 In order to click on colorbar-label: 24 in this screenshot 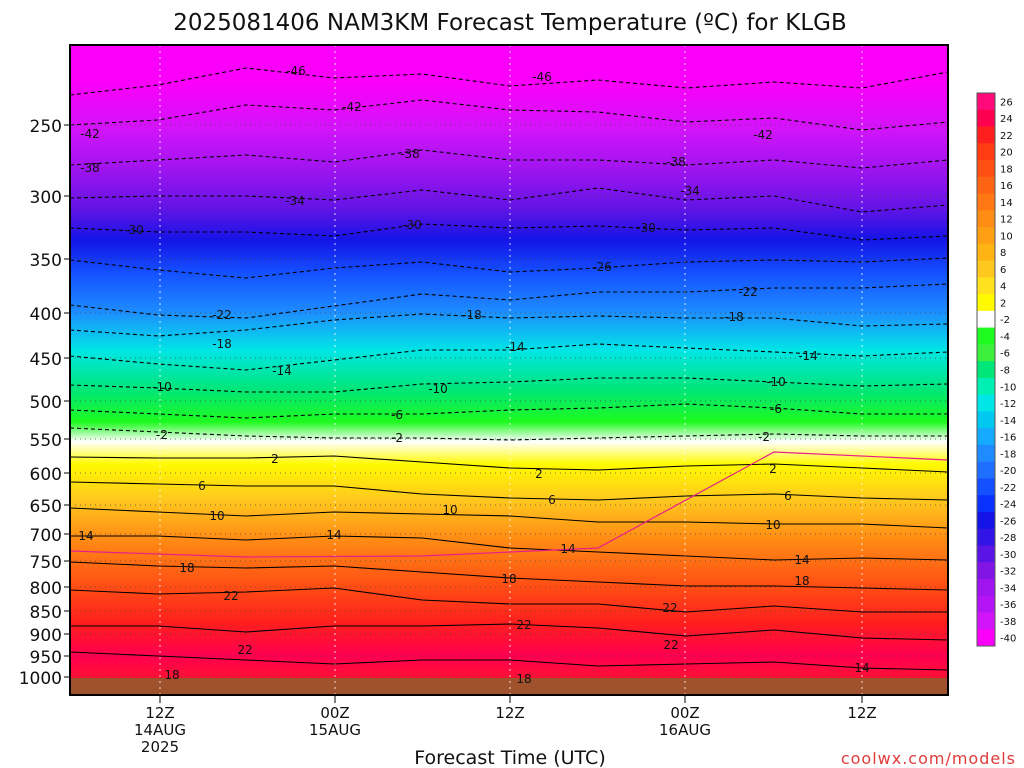, I will do `click(1006, 119)`.